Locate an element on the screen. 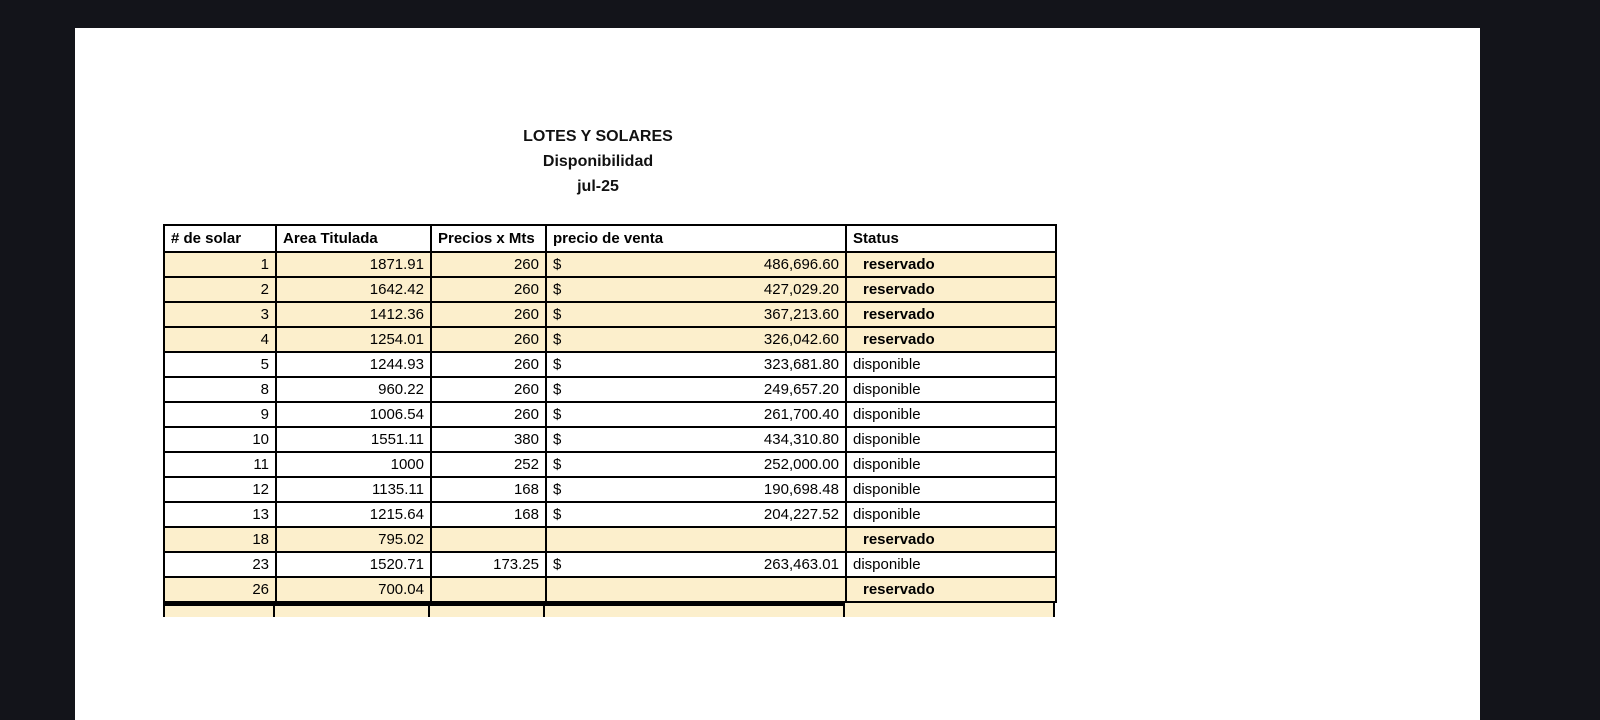 The image size is (1600, 720). venta-amount: 367,213.60 is located at coordinates (801, 314).